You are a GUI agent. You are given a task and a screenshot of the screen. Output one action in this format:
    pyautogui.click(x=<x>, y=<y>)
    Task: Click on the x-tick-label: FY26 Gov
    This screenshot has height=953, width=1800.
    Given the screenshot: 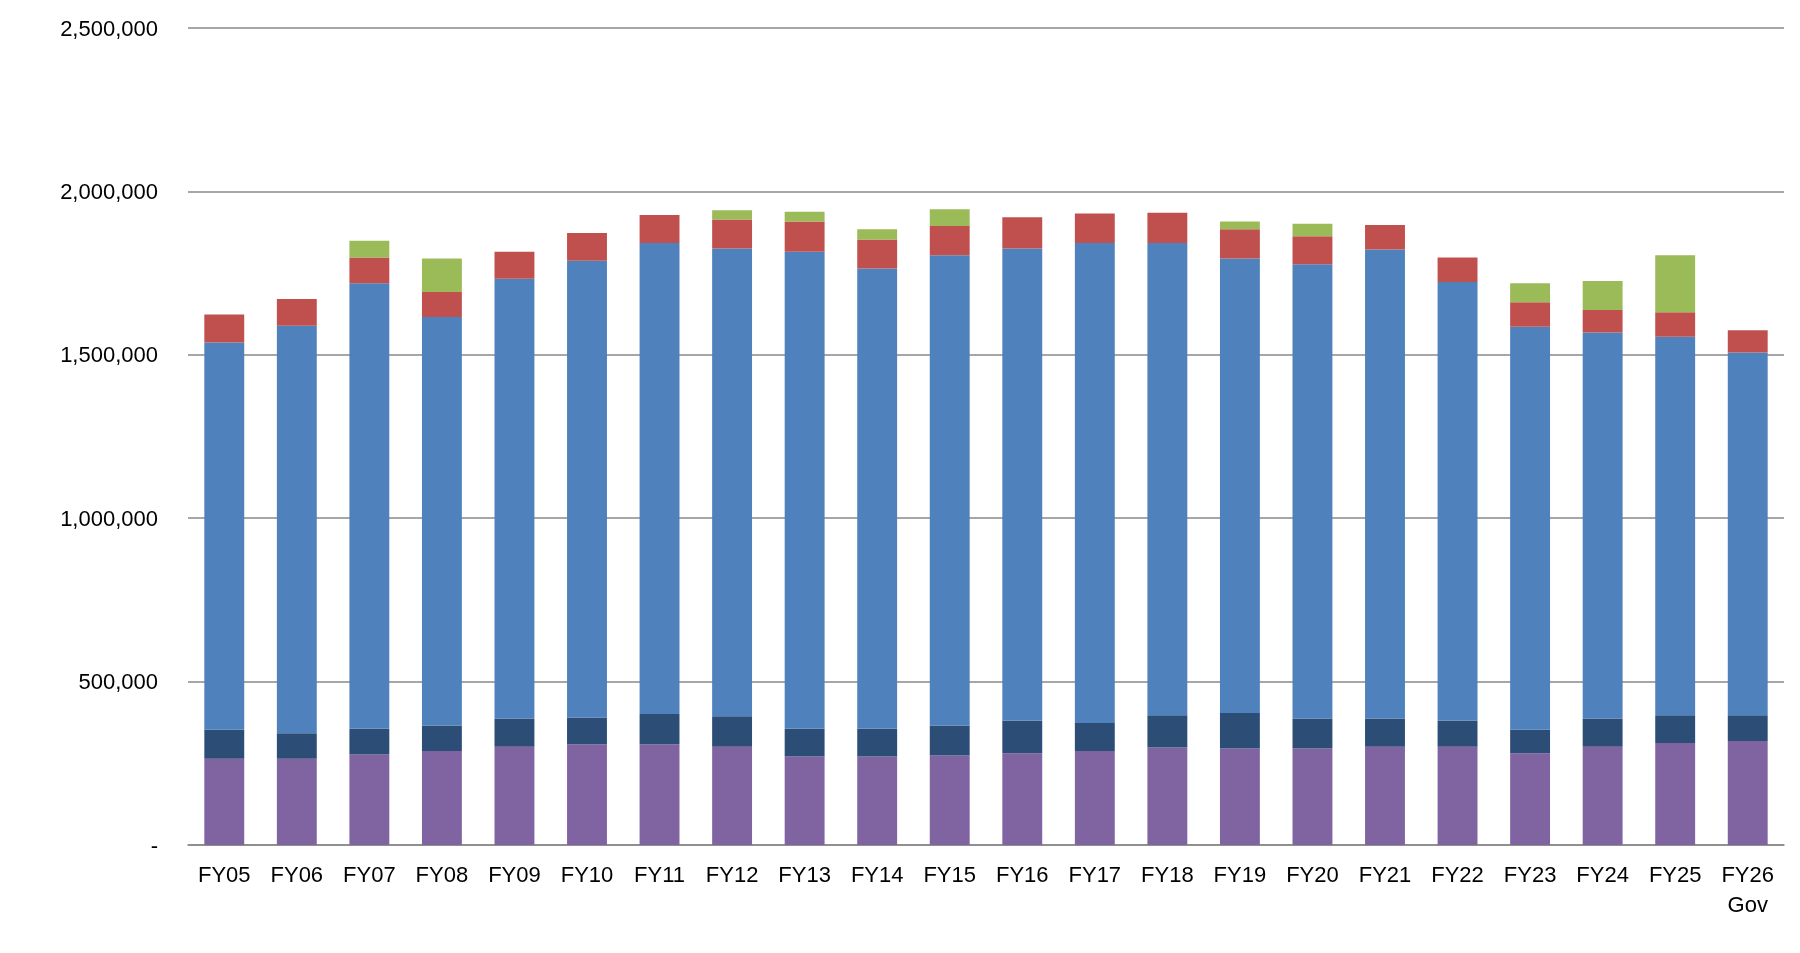 What is the action you would take?
    pyautogui.click(x=1748, y=889)
    